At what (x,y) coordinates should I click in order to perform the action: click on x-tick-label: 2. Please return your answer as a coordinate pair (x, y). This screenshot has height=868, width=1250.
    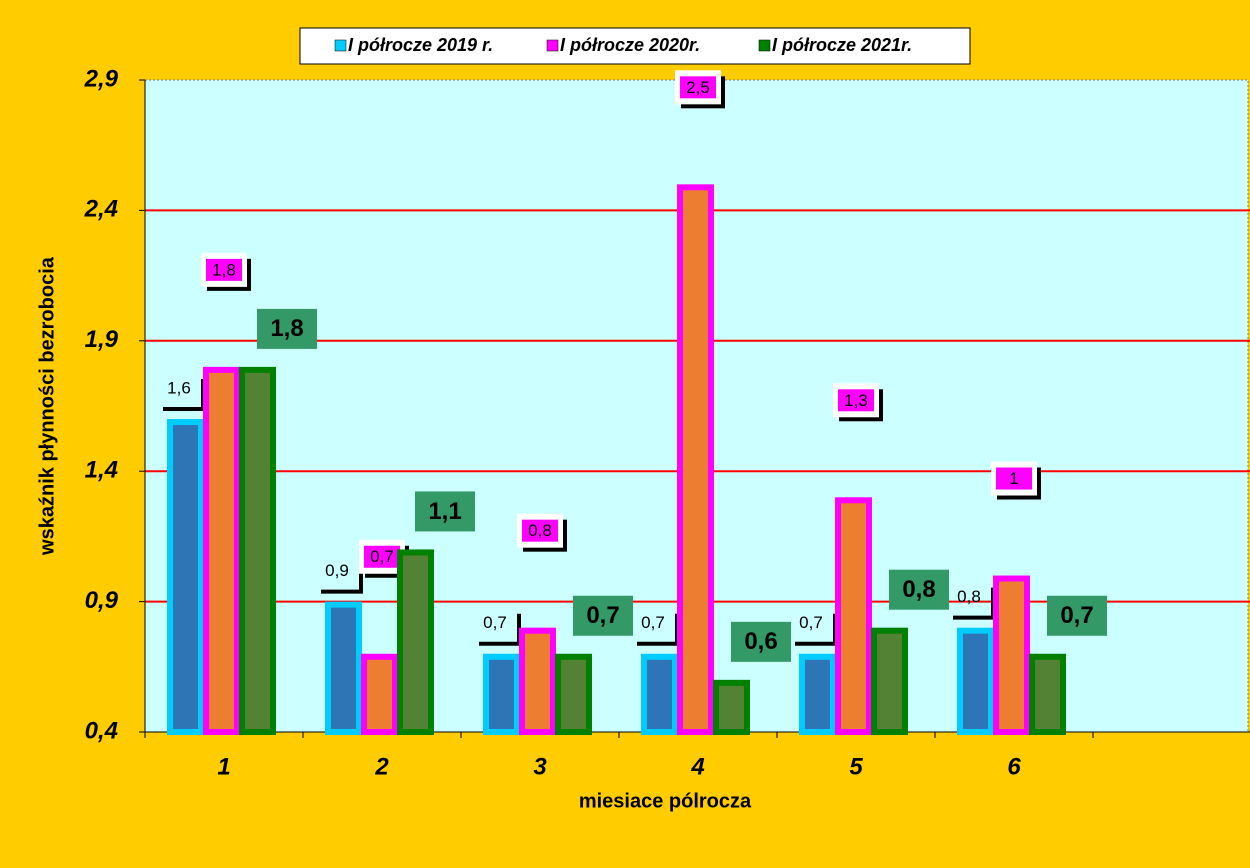
    Looking at the image, I should click on (381, 766).